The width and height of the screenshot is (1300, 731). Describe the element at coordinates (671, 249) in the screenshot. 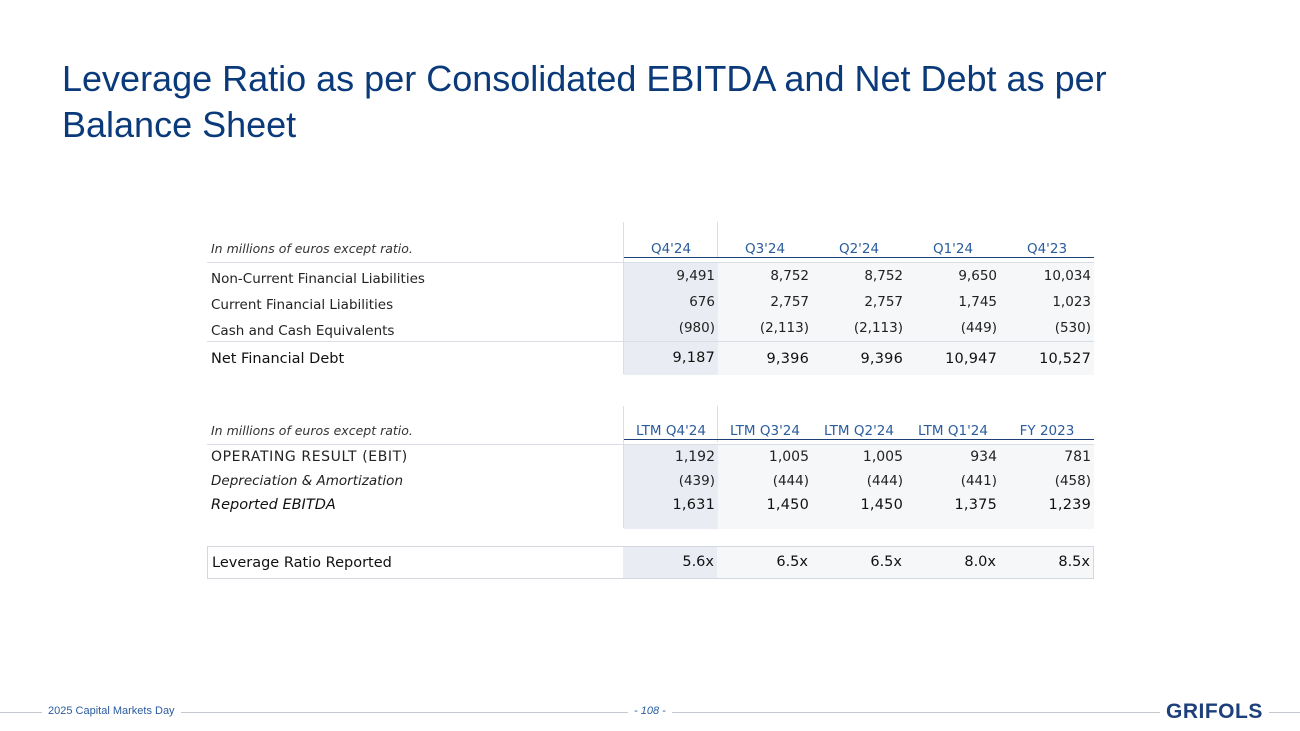

I see `column-header: Q4'24` at that location.